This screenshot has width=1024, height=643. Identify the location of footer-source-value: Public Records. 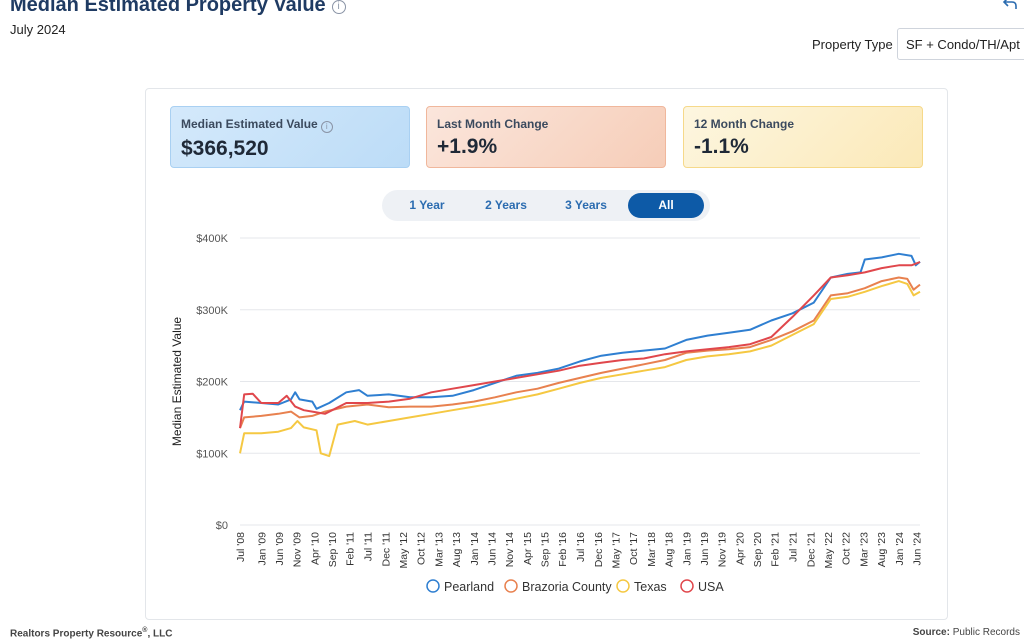
(986, 632).